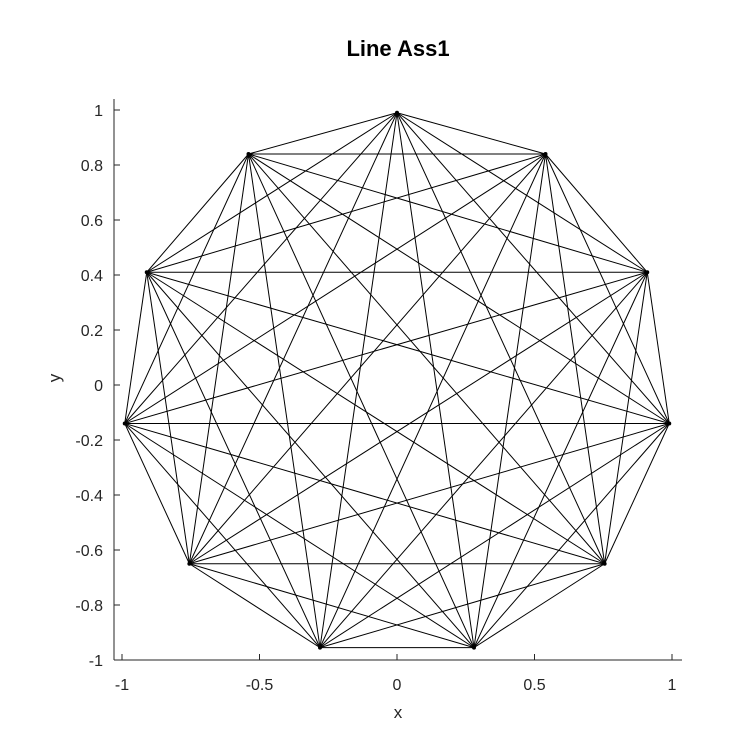 The width and height of the screenshot is (750, 750). What do you see at coordinates (89, 441) in the screenshot?
I see `y-tick-label: -0.2` at bounding box center [89, 441].